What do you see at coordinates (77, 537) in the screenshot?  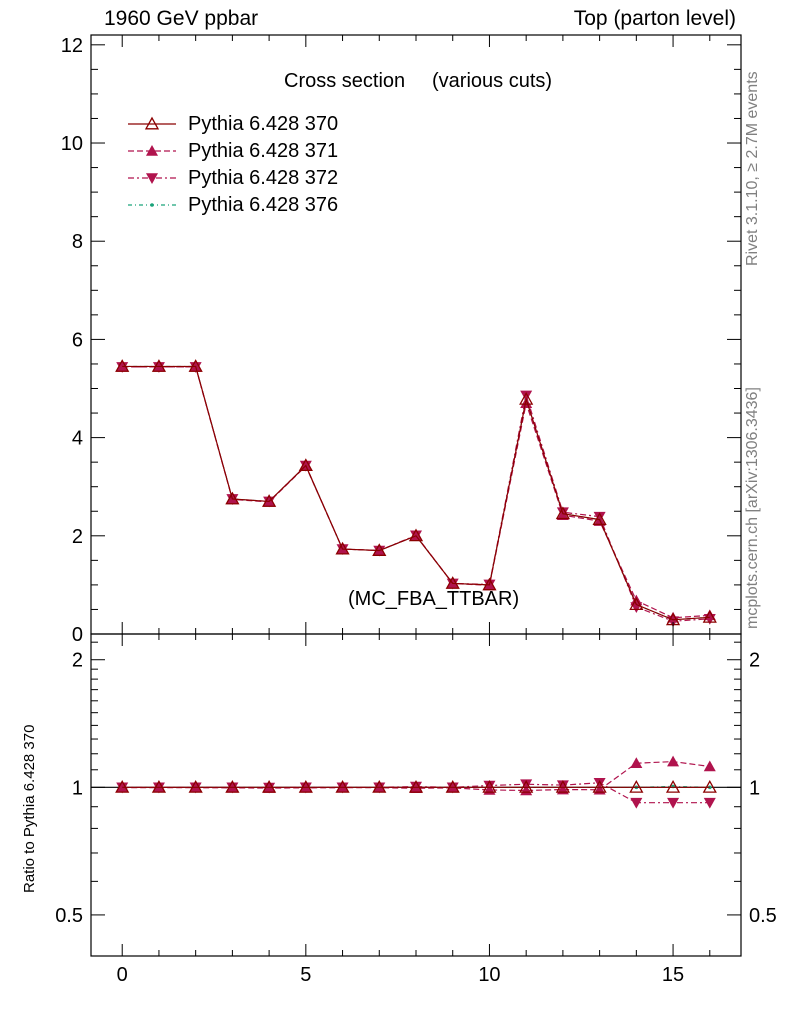 I see `y-tick-label: 2` at bounding box center [77, 537].